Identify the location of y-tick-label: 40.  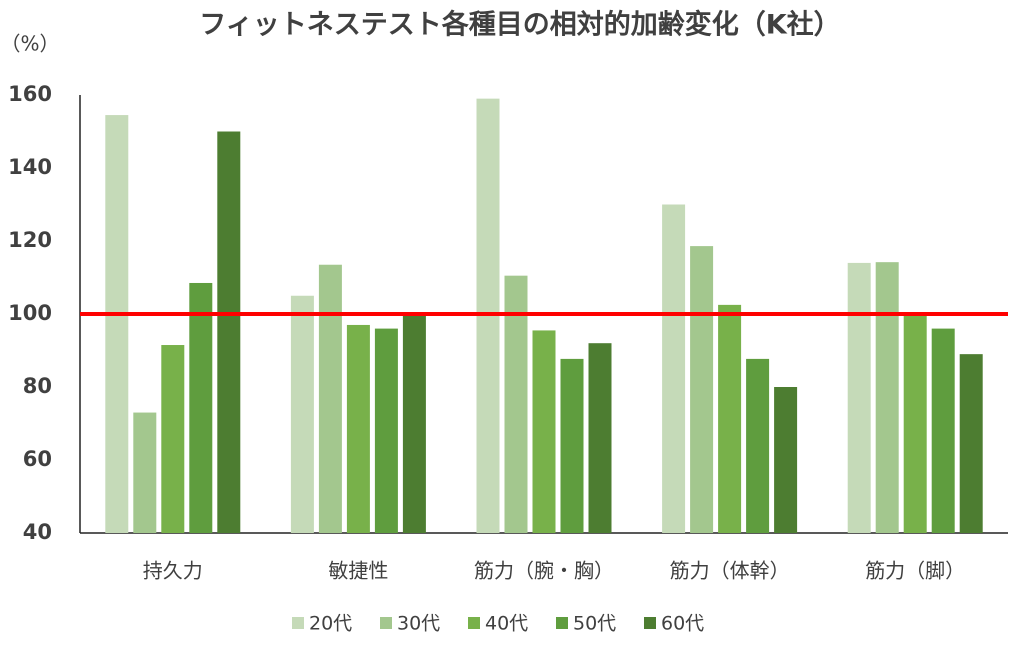
(37, 532).